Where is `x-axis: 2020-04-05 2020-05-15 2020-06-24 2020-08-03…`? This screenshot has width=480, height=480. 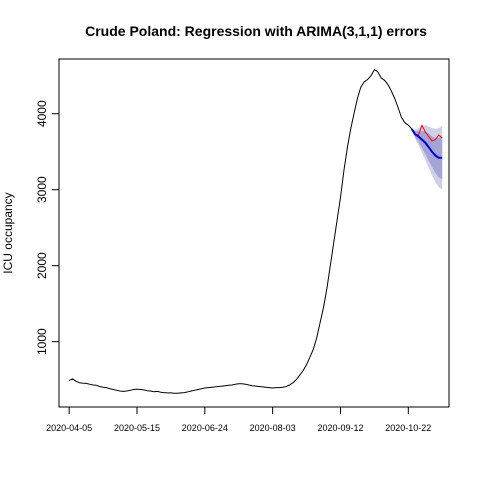 x-axis: 2020-04-05 2020-05-15 2020-06-24 2020-08-03… is located at coordinates (238, 419).